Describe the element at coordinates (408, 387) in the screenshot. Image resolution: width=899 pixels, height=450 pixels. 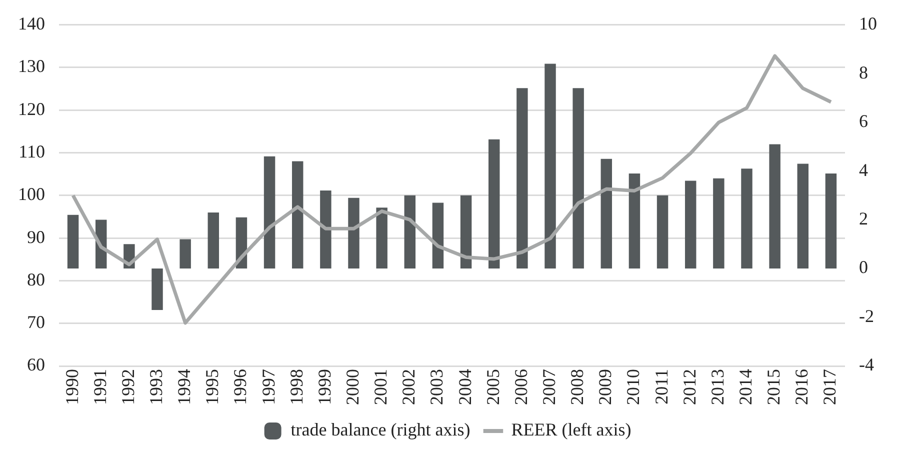
I see `x-tick-label: 2002` at that location.